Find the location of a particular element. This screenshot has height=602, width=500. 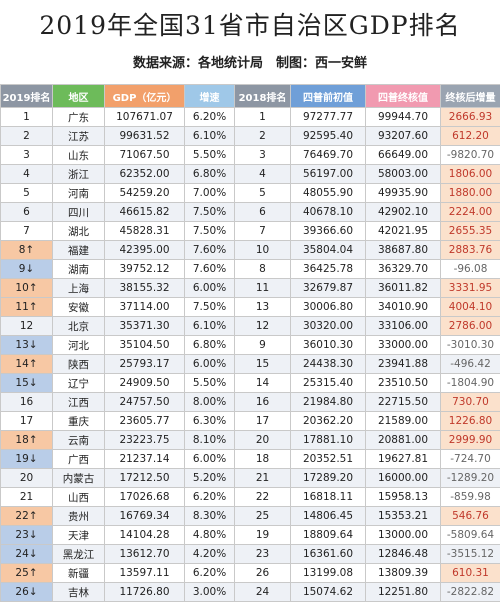

table-cell: 21589.00 is located at coordinates (403, 421).